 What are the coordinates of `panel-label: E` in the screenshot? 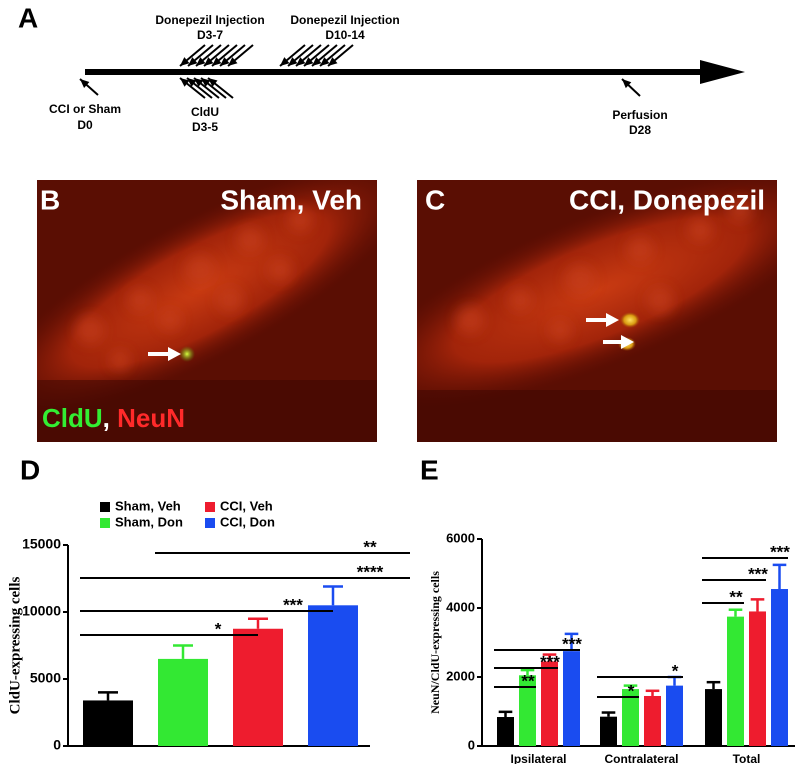 It's located at (429, 469).